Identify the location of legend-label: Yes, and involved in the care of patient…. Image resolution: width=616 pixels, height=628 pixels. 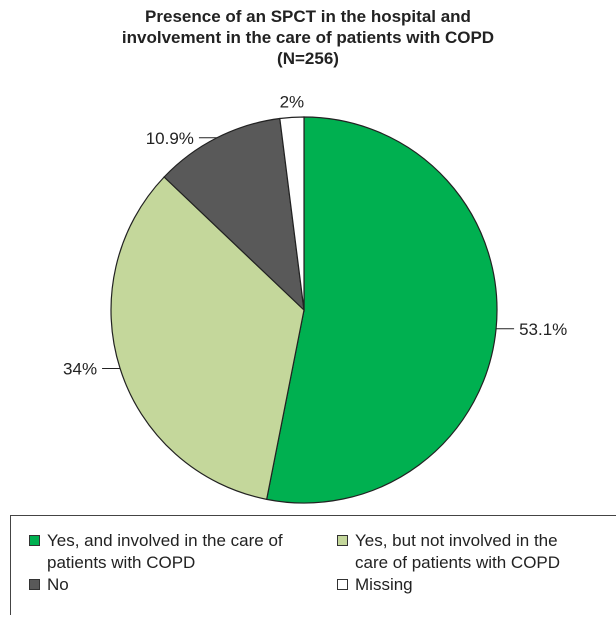
(165, 551).